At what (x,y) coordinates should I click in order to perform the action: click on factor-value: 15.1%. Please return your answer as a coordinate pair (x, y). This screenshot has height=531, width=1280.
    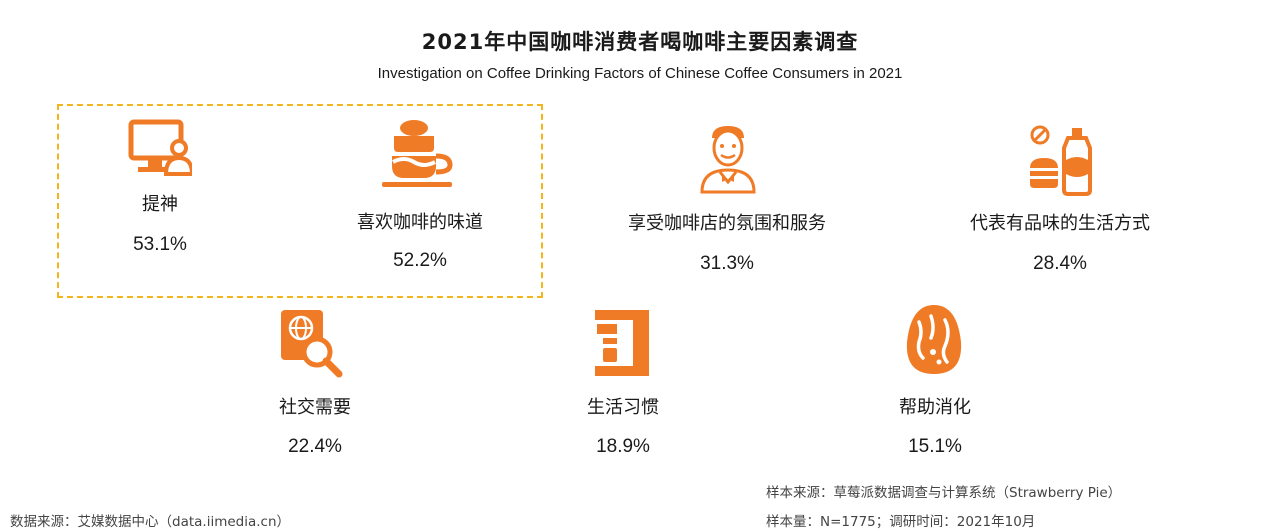
    Looking at the image, I should click on (935, 446).